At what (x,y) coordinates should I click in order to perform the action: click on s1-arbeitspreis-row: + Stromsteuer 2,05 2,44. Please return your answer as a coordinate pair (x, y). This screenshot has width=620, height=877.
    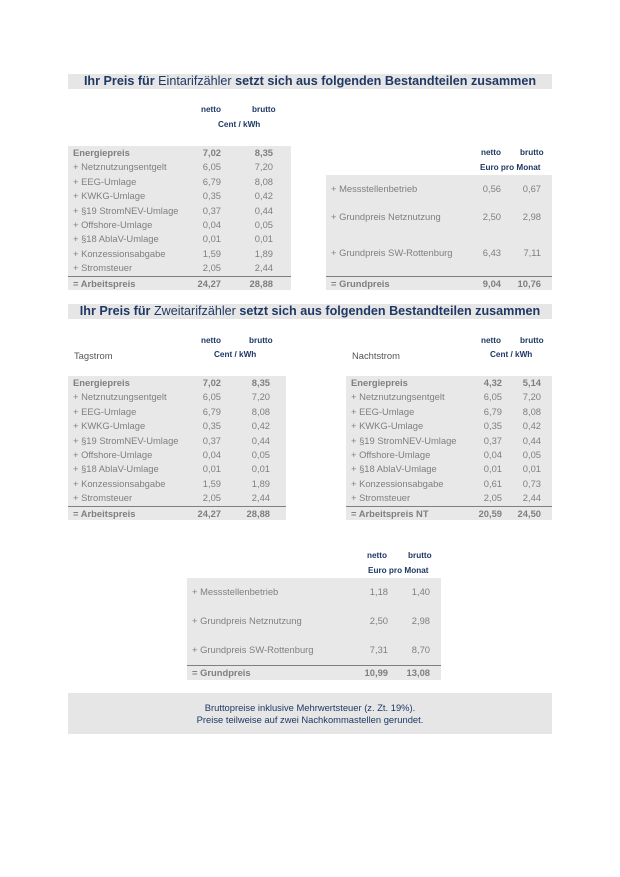
    Looking at the image, I should click on (179, 268).